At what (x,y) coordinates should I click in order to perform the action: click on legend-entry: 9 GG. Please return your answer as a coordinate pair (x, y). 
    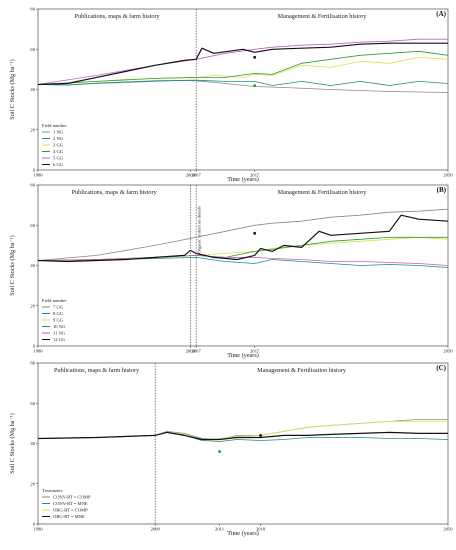
    Looking at the image, I should click on (58, 320).